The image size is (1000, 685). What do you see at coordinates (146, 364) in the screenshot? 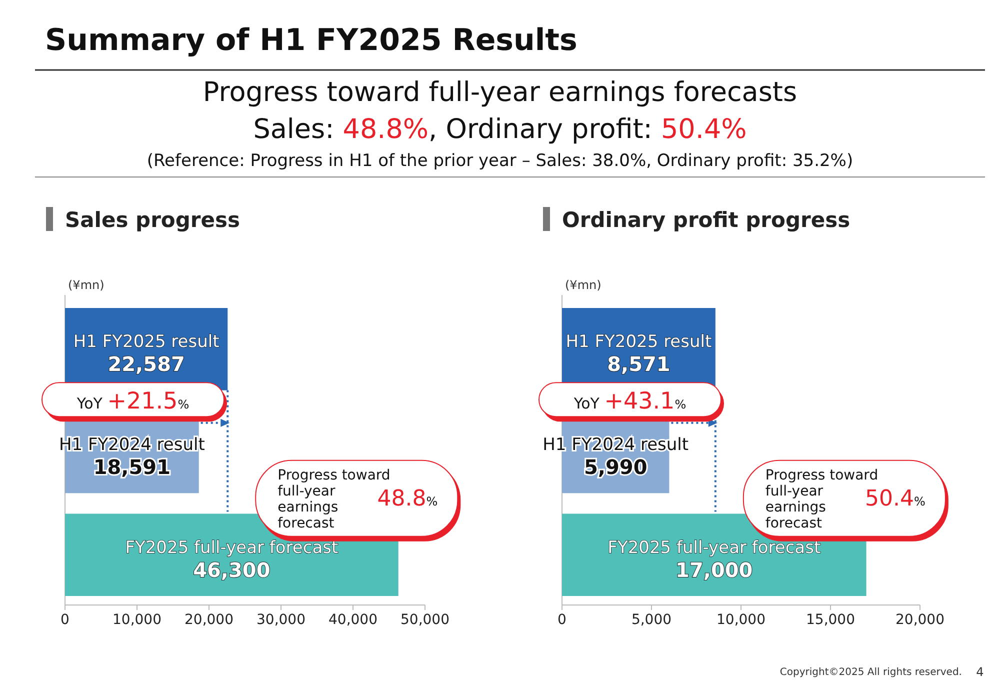
I see `data-label: 22,587` at bounding box center [146, 364].